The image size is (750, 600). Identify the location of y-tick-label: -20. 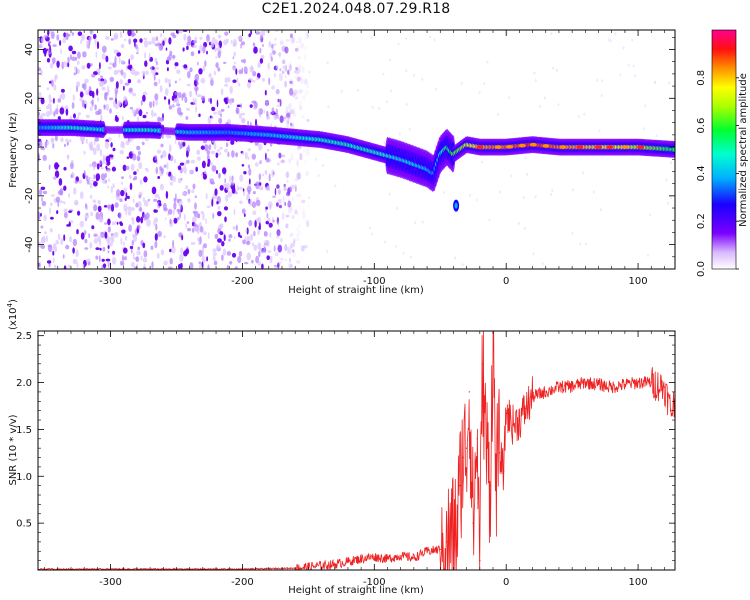
(29, 196).